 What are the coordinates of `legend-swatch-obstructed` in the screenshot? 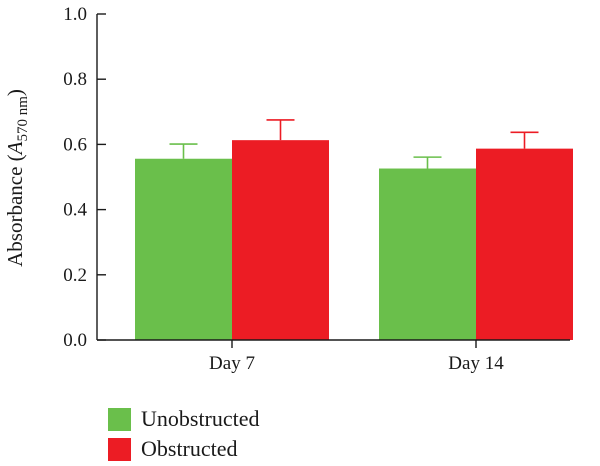 It's located at (119, 449).